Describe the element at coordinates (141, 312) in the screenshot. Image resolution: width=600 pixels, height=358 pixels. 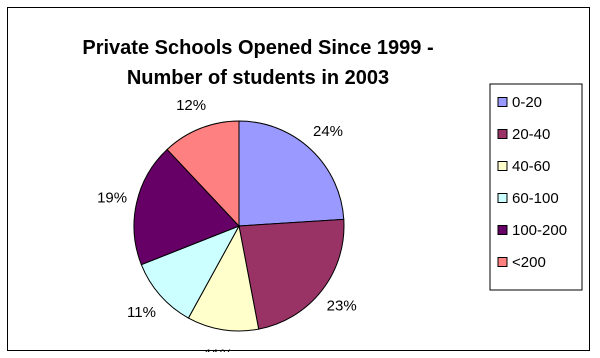
I see `slice-label-4: 11%` at that location.